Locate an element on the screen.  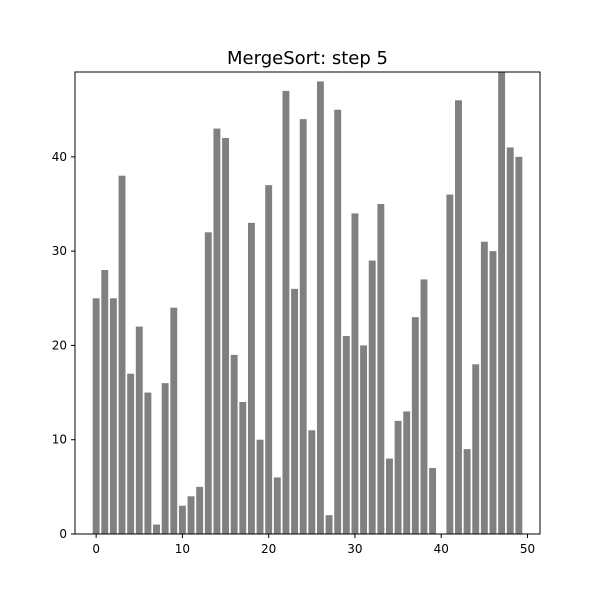
chart-title: MergeSort: step 5 is located at coordinates (307, 58).